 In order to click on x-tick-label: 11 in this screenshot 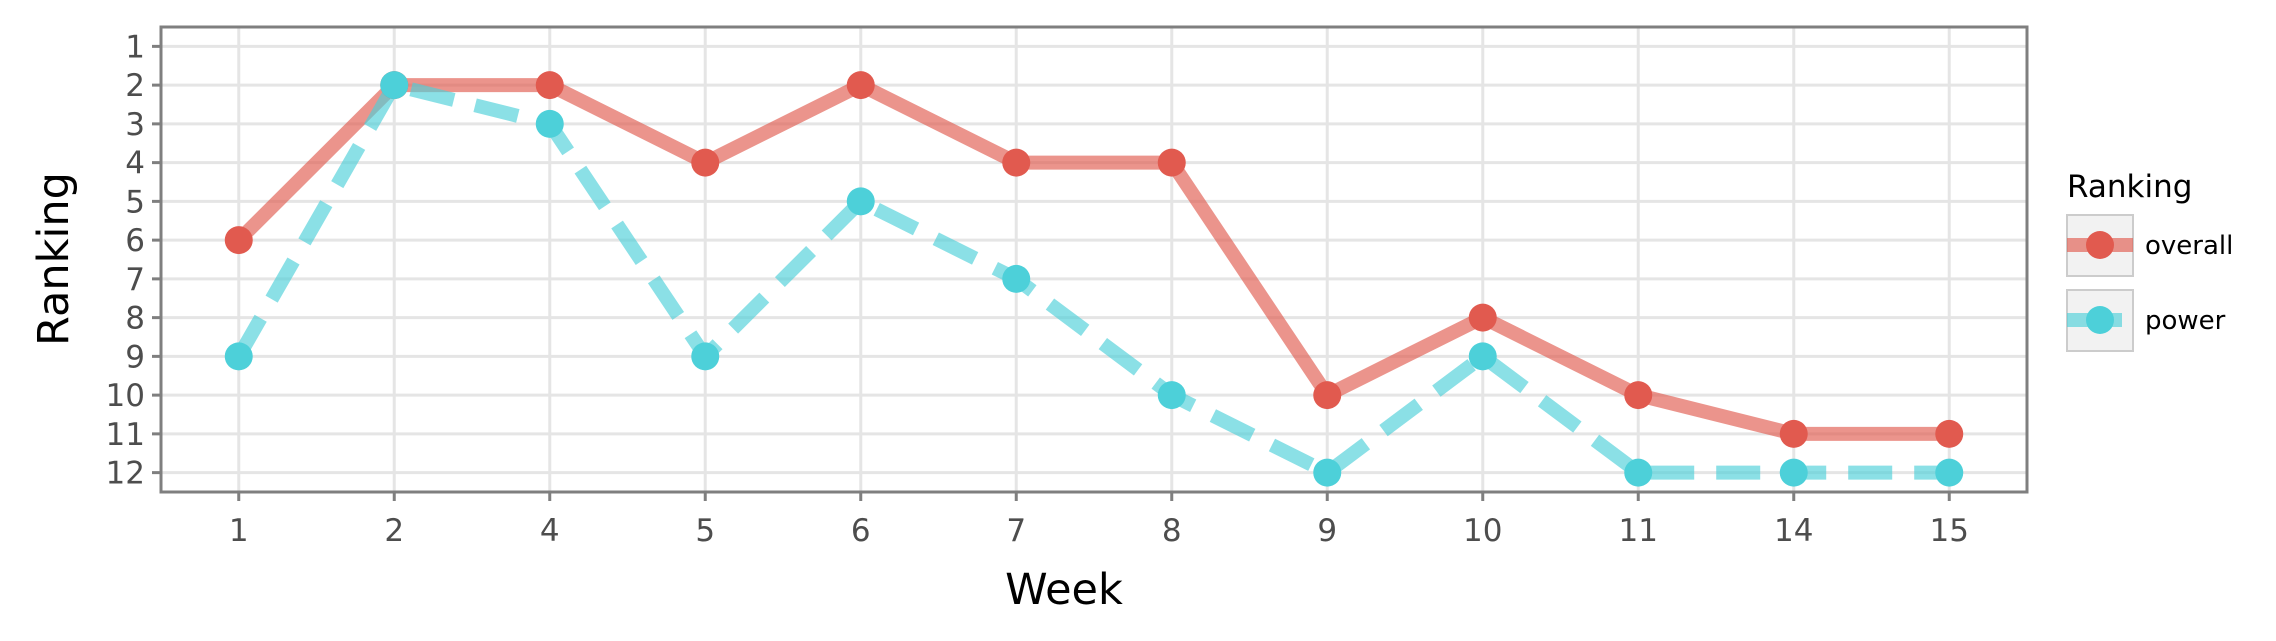, I will do `click(1638, 531)`.